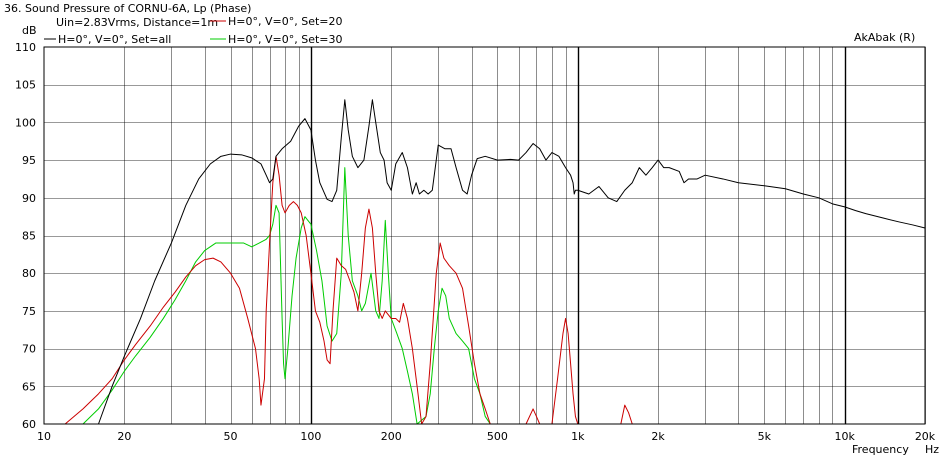 This screenshot has height=460, width=951. What do you see at coordinates (29, 424) in the screenshot?
I see `y-tick-label: 60` at bounding box center [29, 424].